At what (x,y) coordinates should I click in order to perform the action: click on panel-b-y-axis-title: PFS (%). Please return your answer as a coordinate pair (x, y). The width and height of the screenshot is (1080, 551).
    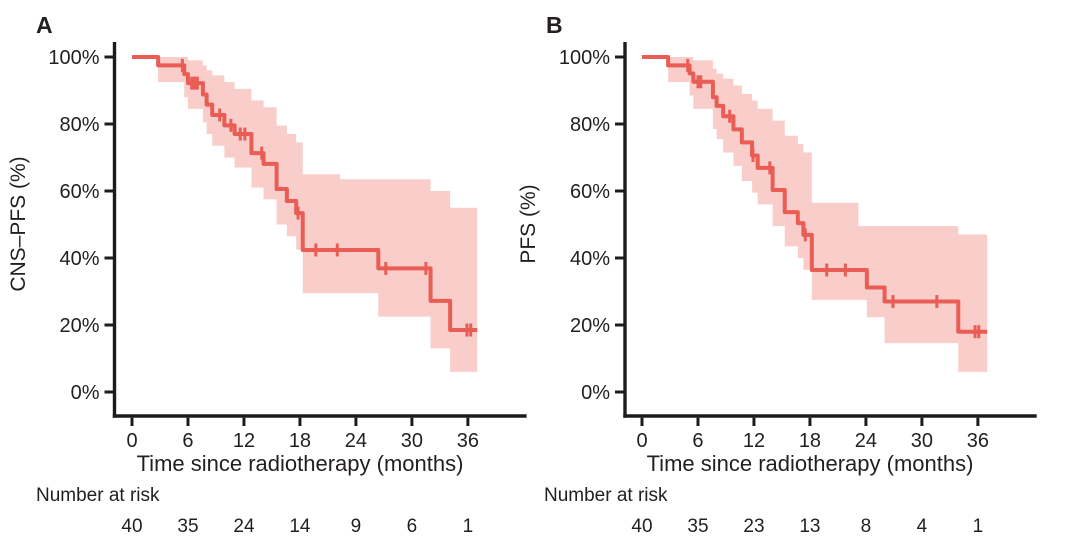
    Looking at the image, I should click on (528, 224).